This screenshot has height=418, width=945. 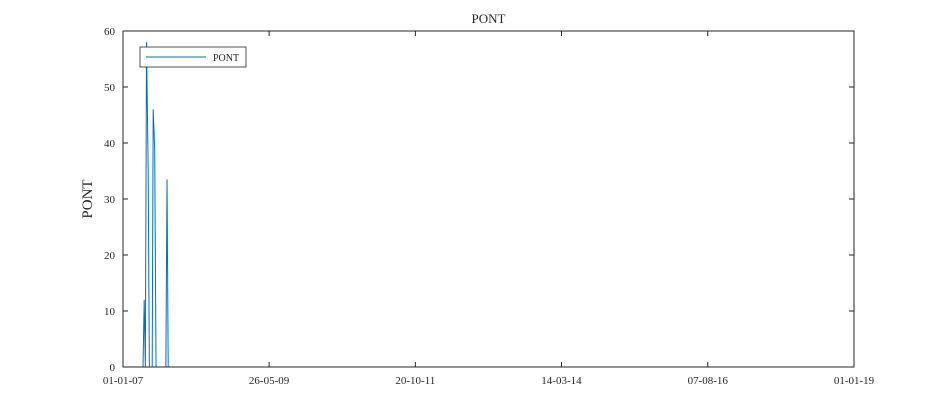 I want to click on y-tick-label: 30, so click(x=110, y=200).